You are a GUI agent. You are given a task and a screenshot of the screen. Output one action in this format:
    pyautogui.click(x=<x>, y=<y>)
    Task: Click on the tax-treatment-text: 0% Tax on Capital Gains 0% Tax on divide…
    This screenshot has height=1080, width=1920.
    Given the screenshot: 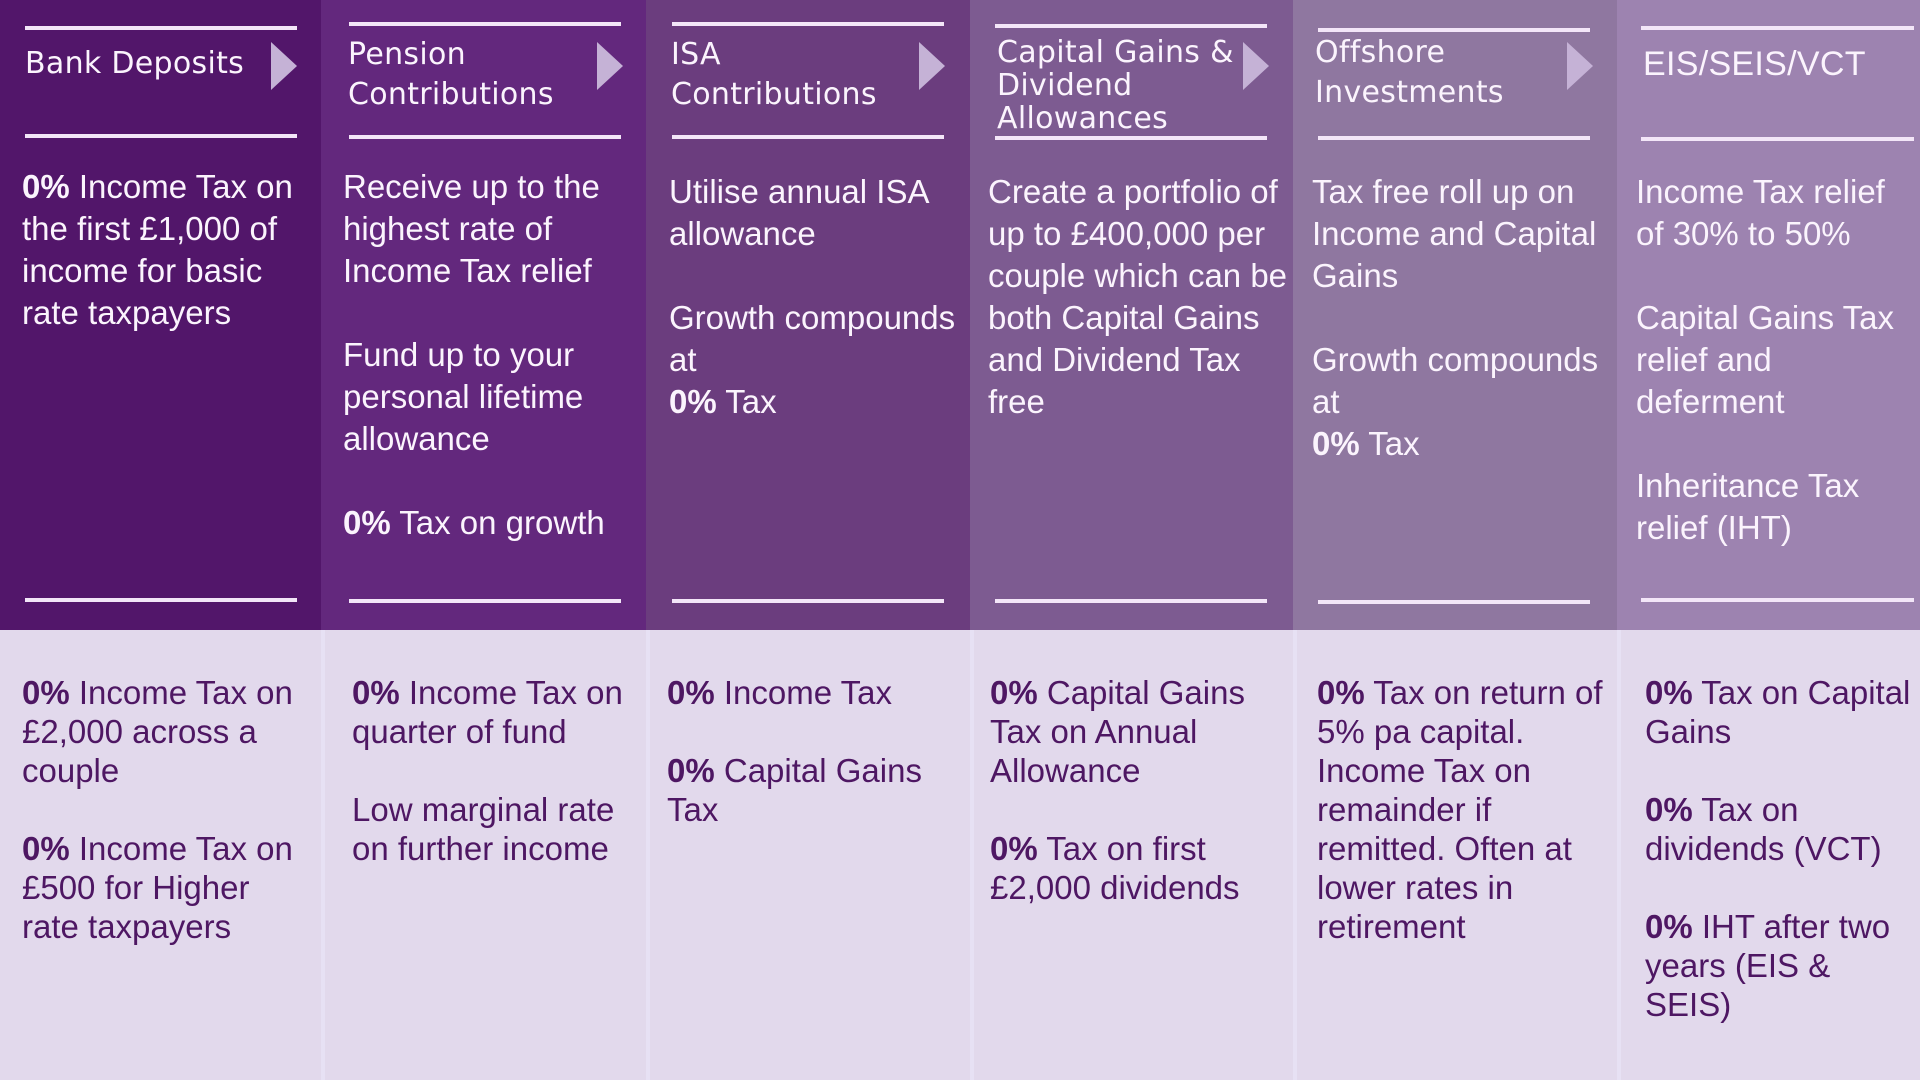 What is the action you would take?
    pyautogui.click(x=1778, y=848)
    